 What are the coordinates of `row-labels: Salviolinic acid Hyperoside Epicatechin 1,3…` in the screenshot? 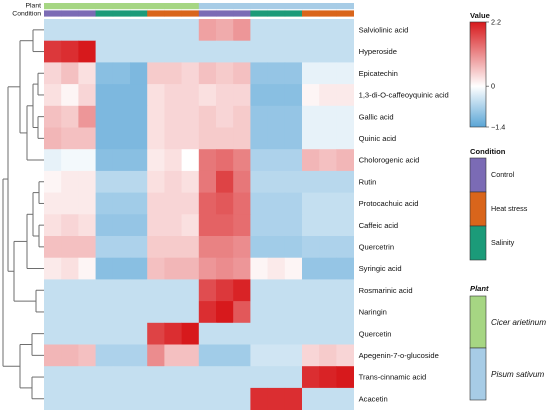 It's located at (404, 214).